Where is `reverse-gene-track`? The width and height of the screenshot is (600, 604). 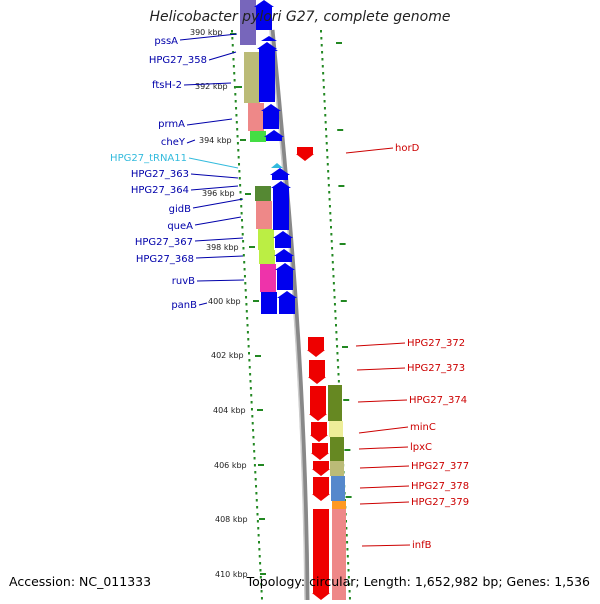
reverse-gene-track is located at coordinates (313, 373).